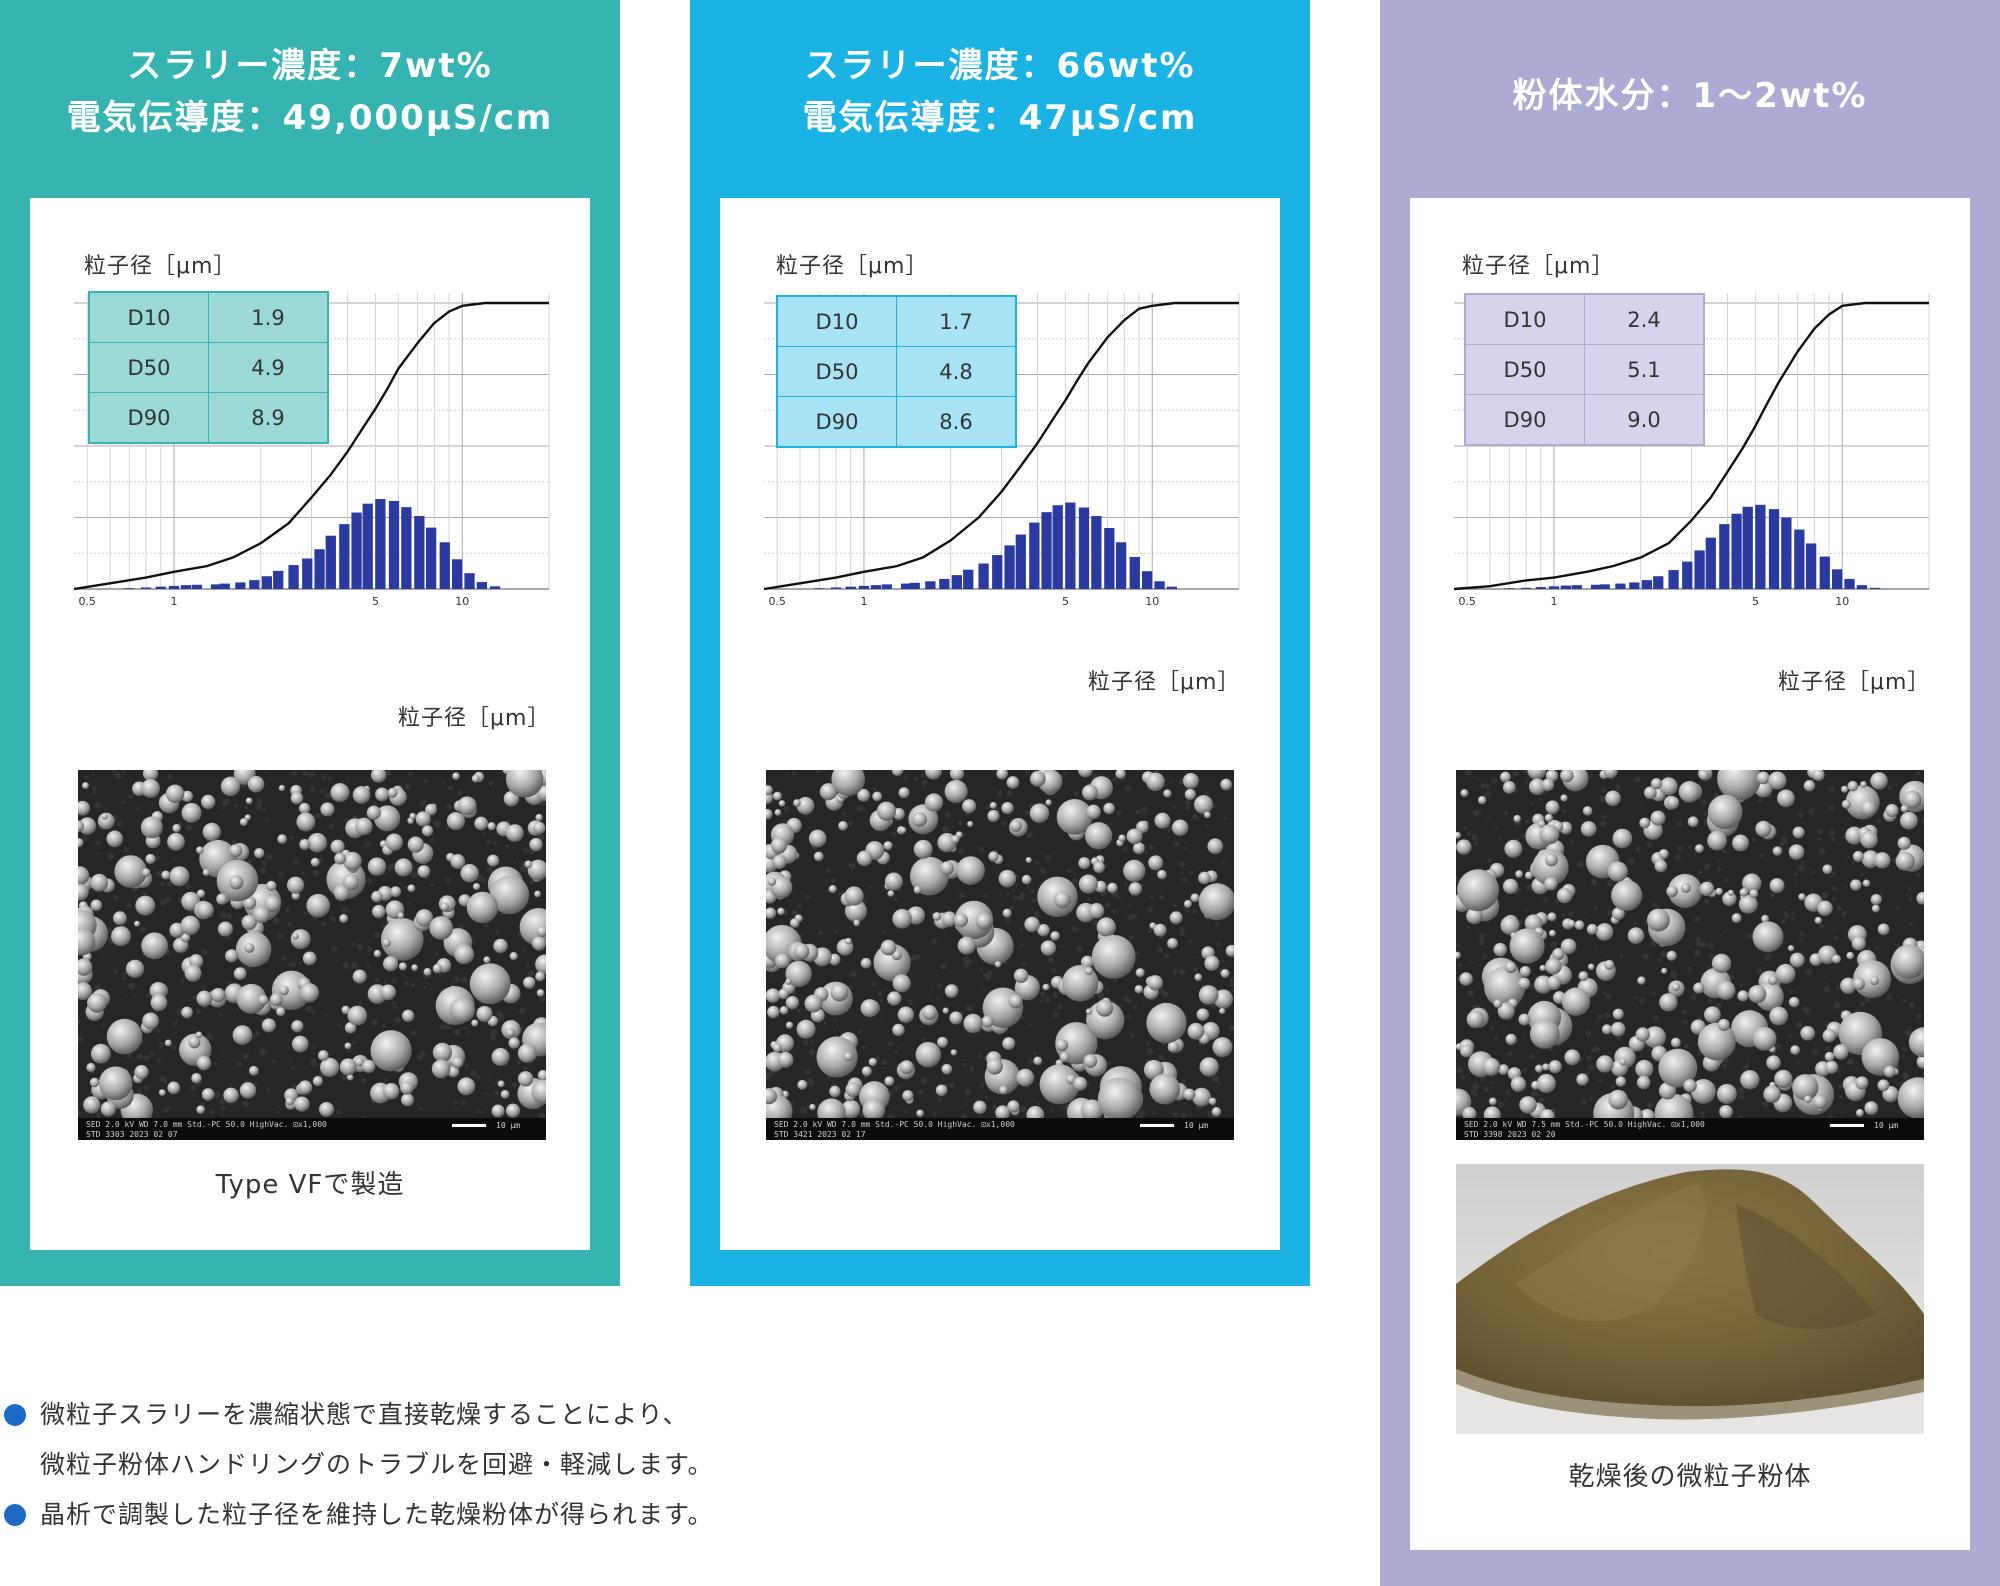 The width and height of the screenshot is (2000, 1586). Describe the element at coordinates (132, 1134) in the screenshot. I see `sem-info-line-2: STD 3303 2023 02 07` at that location.